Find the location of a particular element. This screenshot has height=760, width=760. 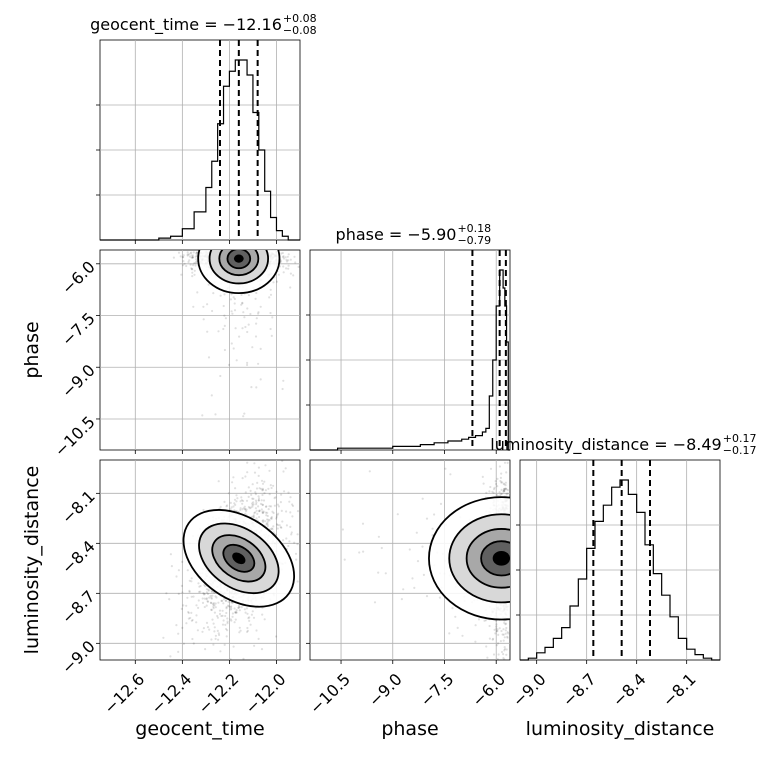

panel-title-upper: +0.08 is located at coordinates (300, 18).